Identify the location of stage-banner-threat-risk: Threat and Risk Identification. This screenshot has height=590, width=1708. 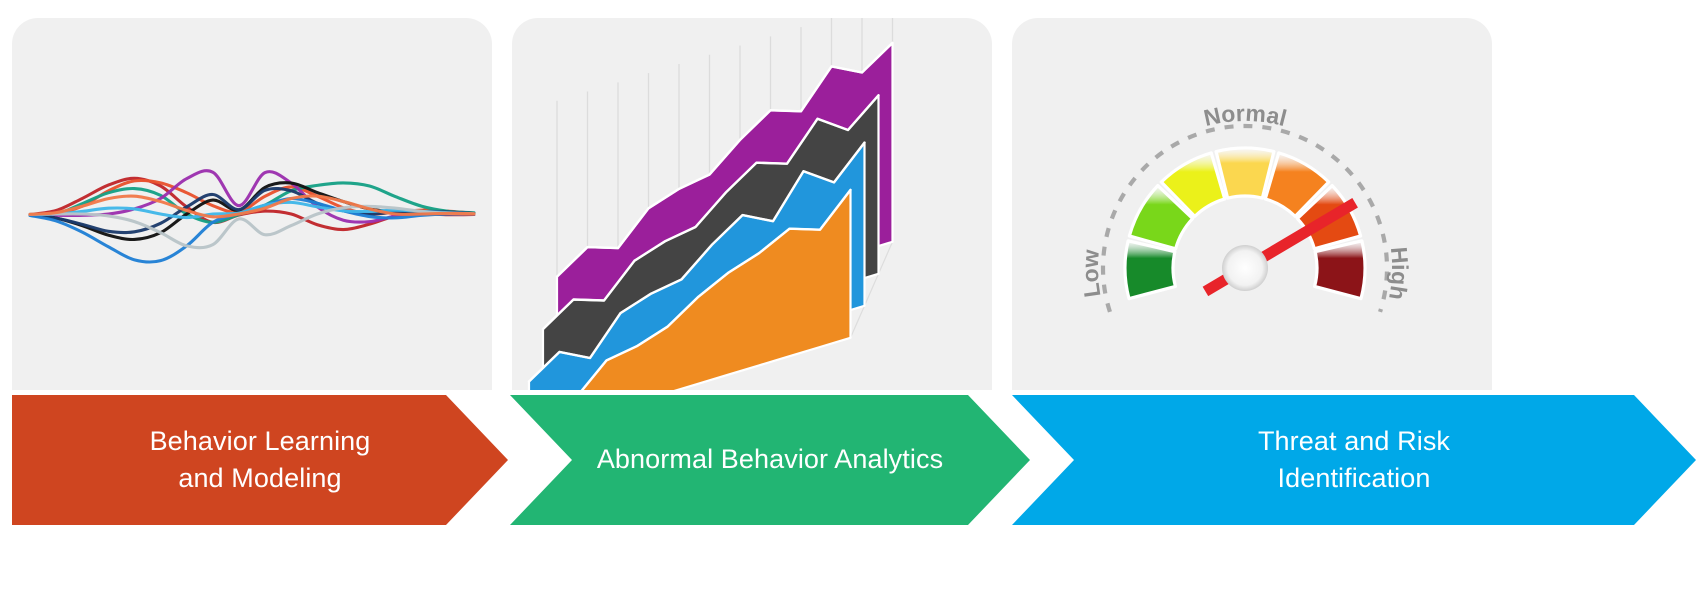
(1354, 460).